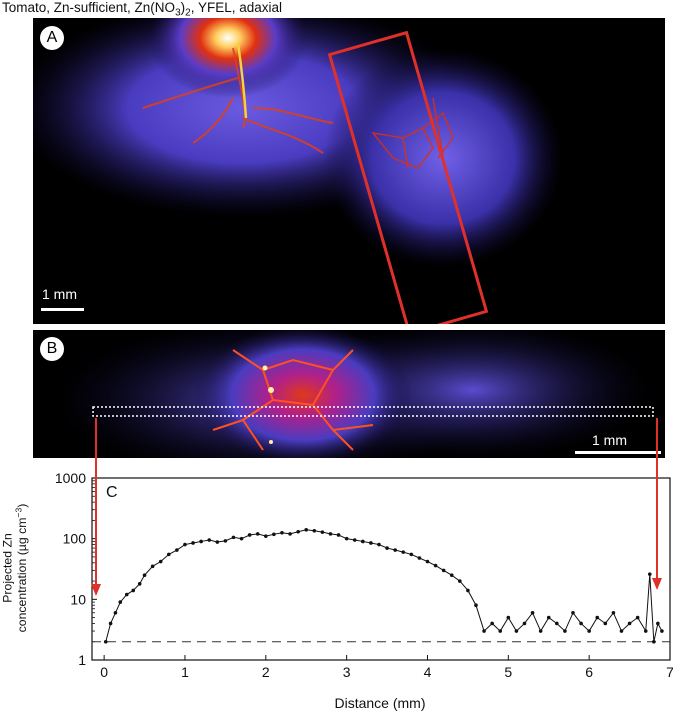  I want to click on svg-text: concentration (µg cm−3), so click(21, 568).